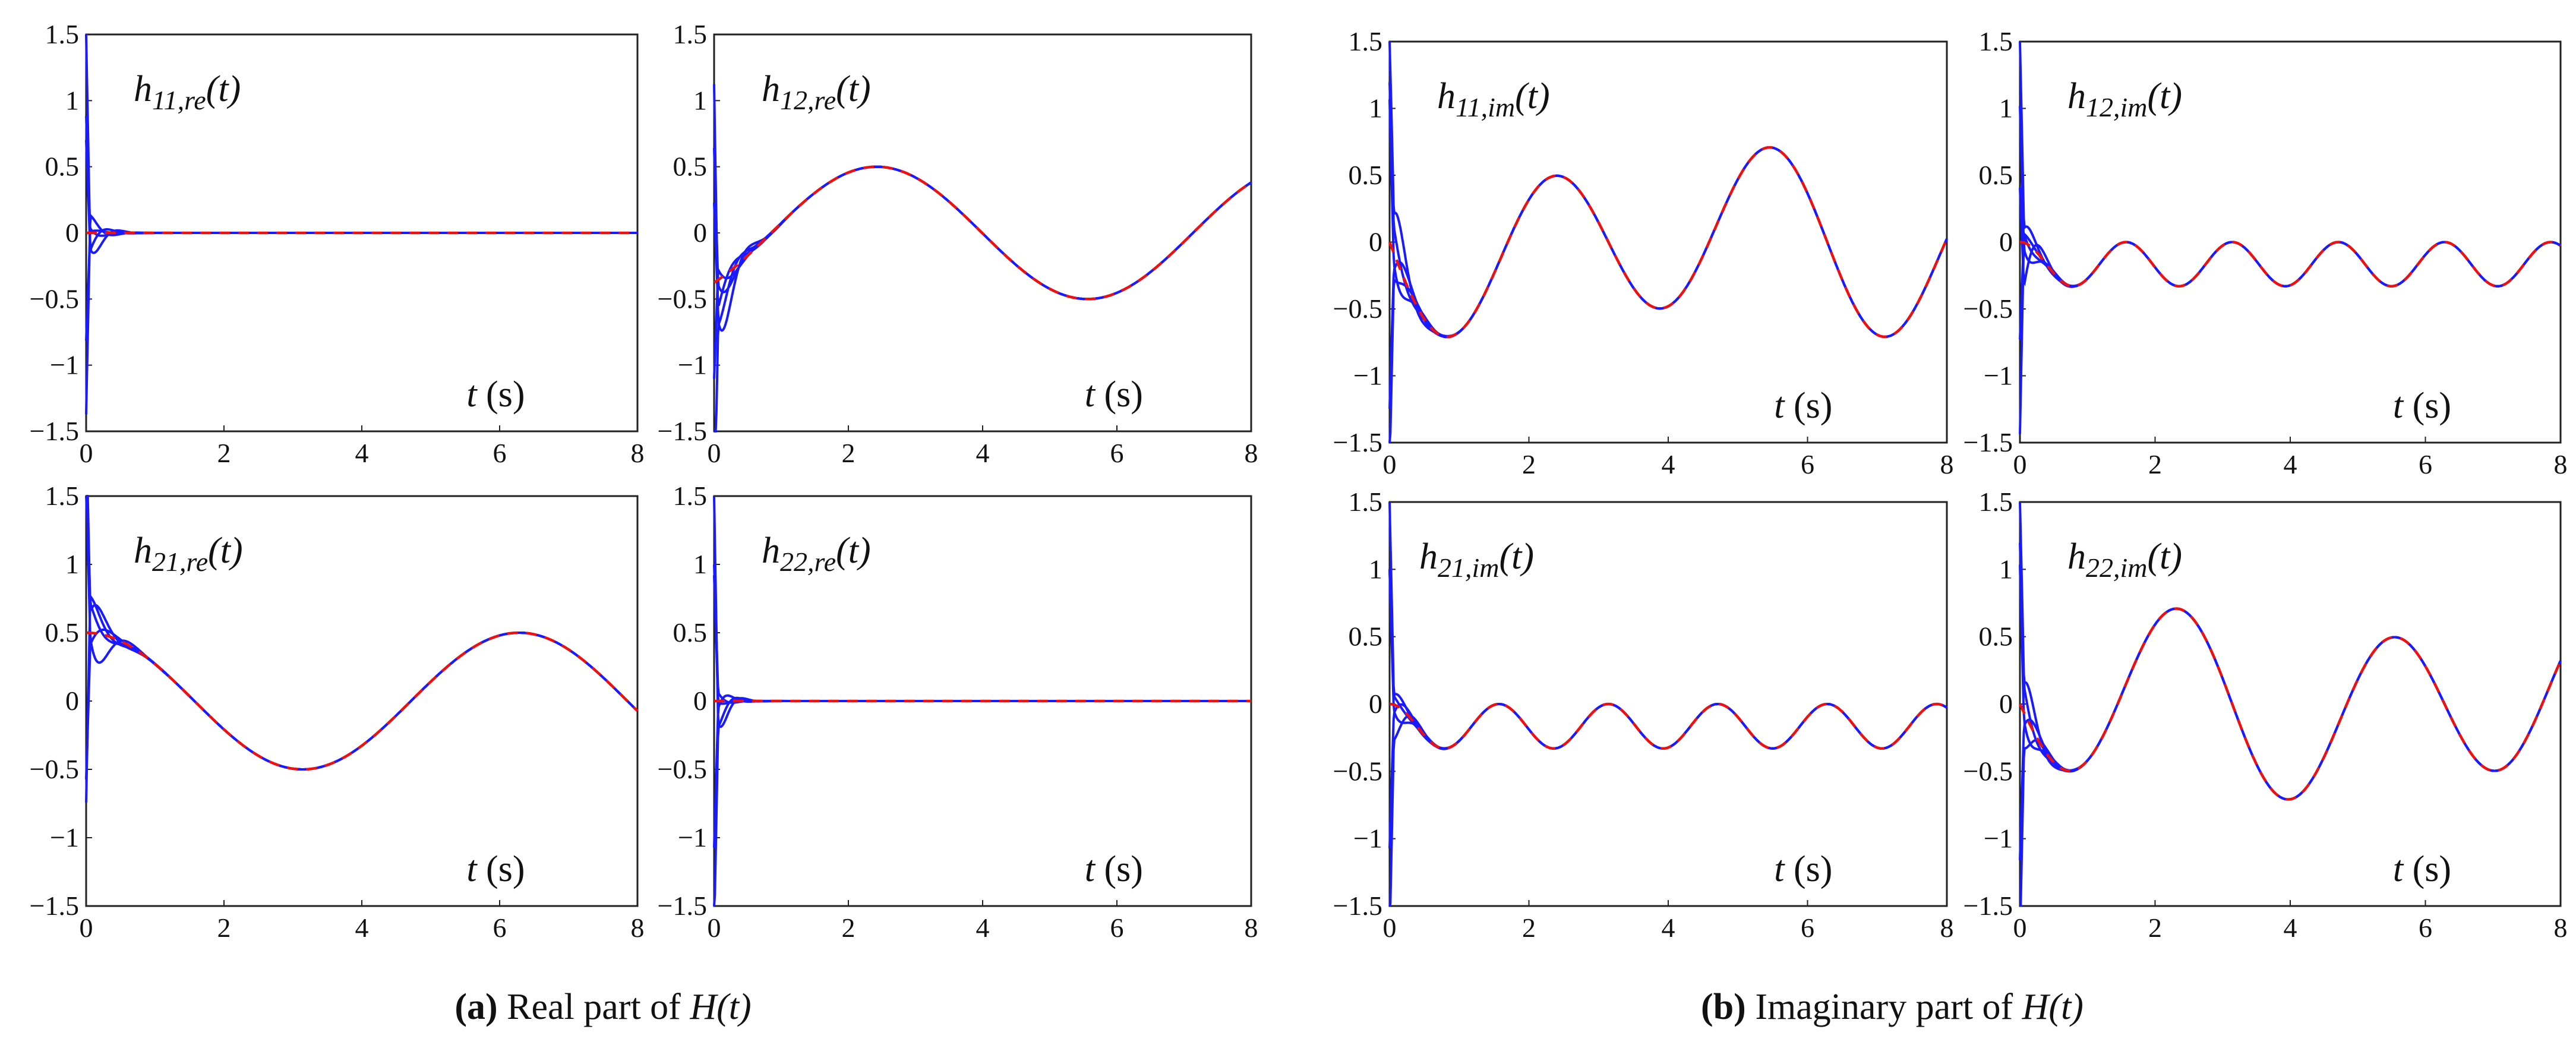 This screenshot has width=2576, height=1048. I want to click on caption-a: (a) Real part of H(t), so click(602, 1007).